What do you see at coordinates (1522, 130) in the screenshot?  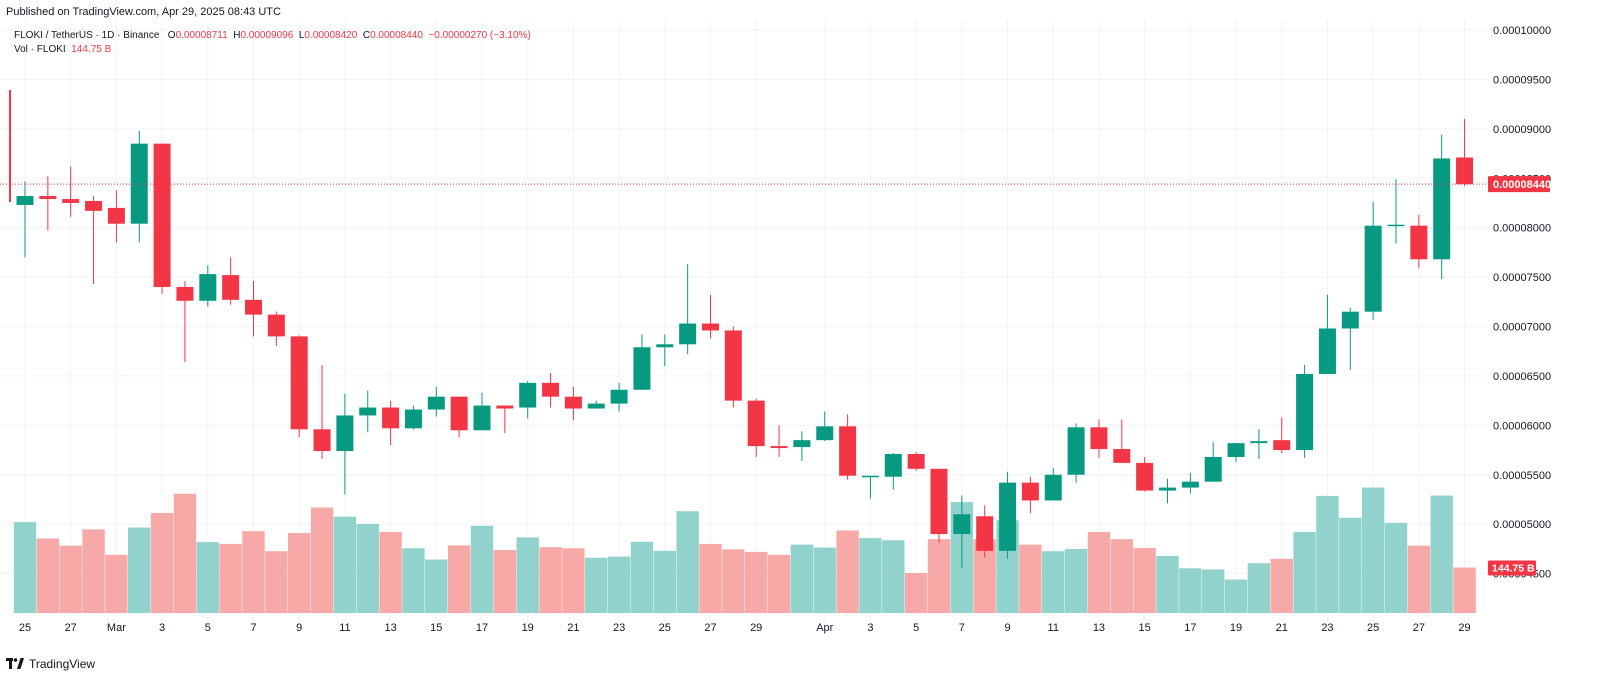 I see `price-tick-label: 0.00009000` at bounding box center [1522, 130].